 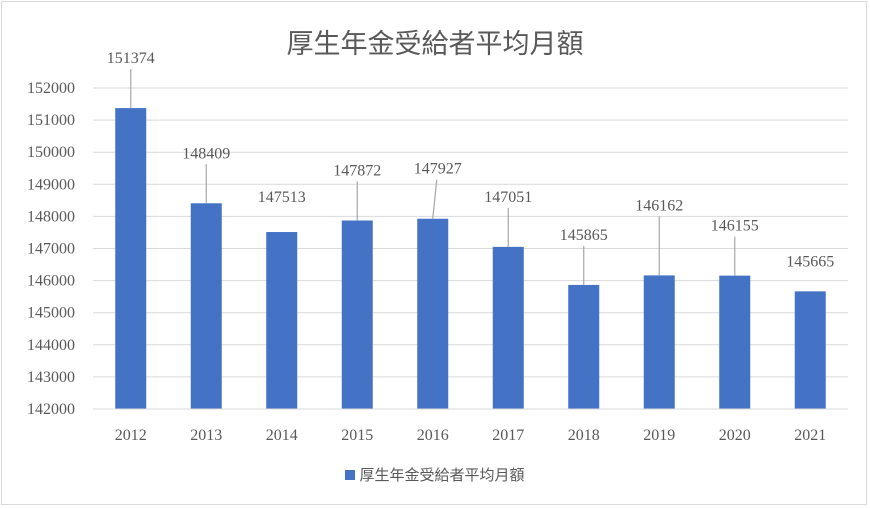 I want to click on y-tick-label: 144000, so click(x=51, y=345).